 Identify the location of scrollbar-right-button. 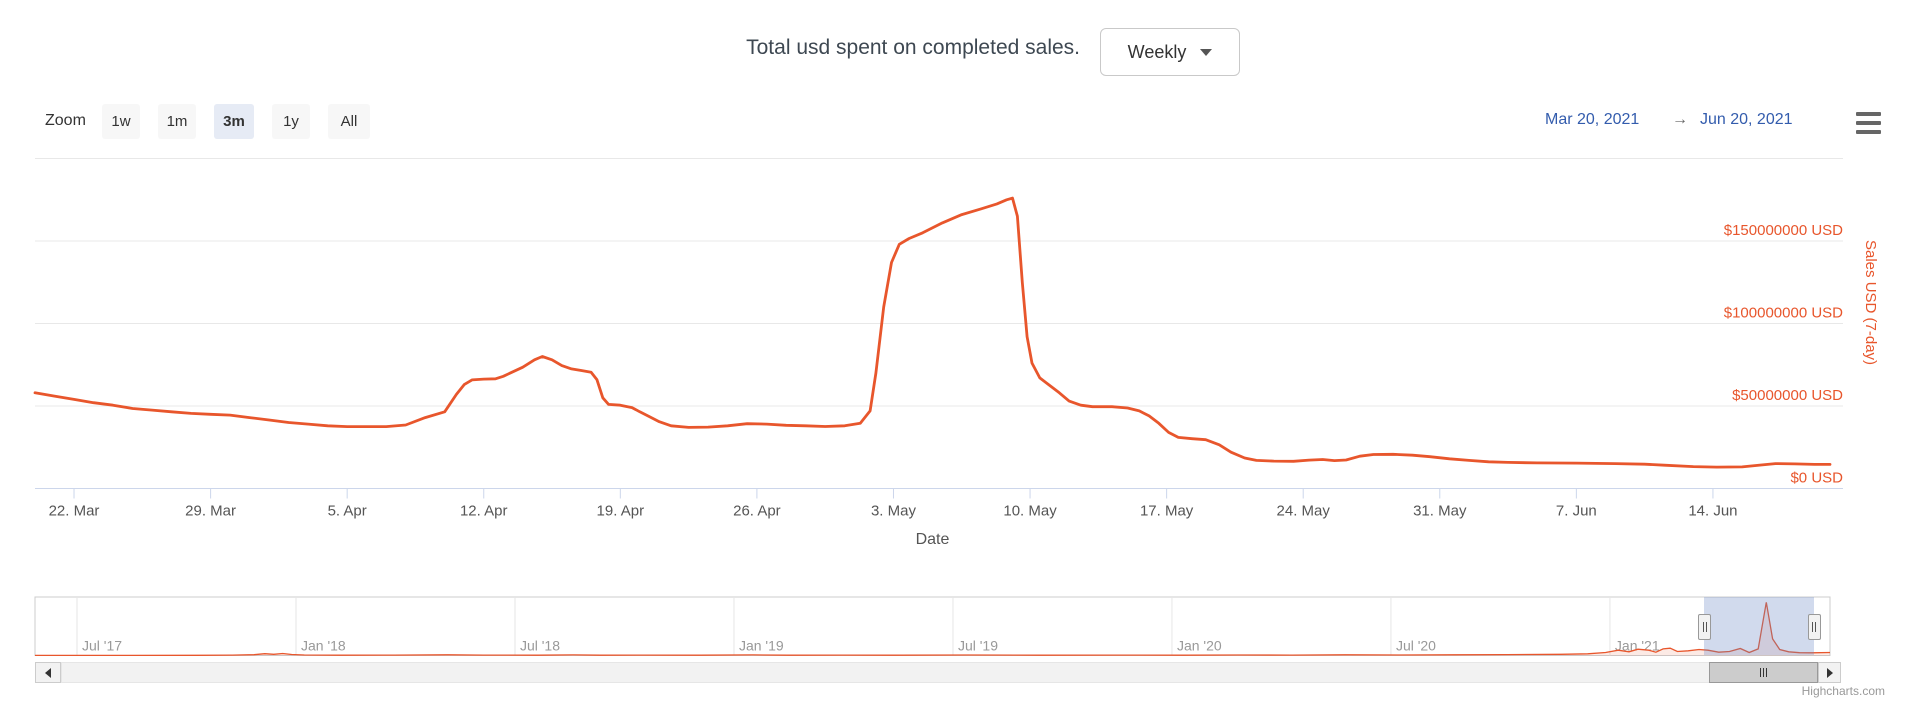
(1829, 672).